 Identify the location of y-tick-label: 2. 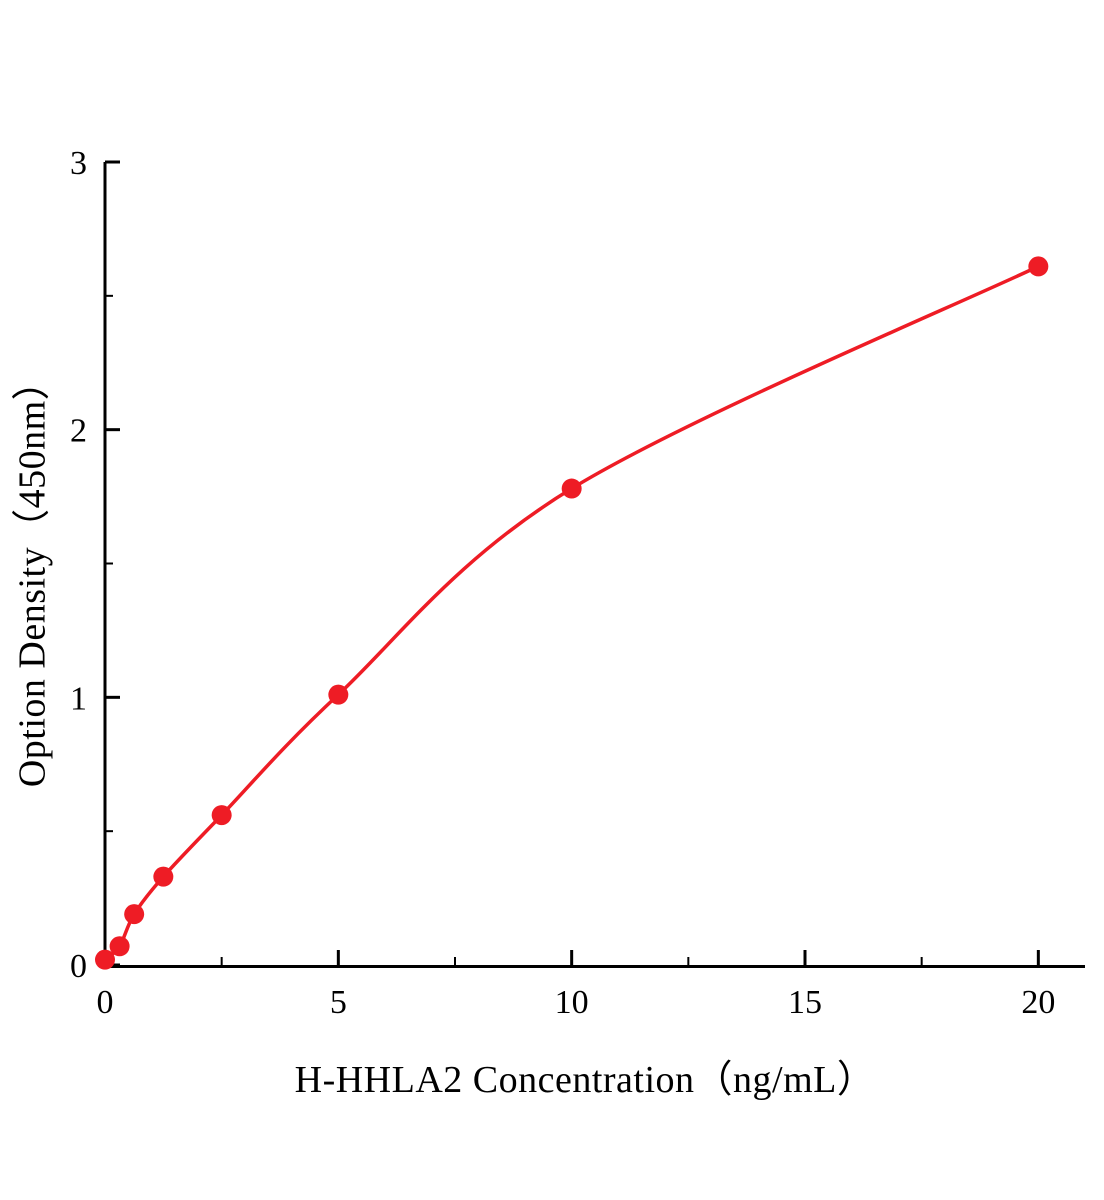
(78, 431).